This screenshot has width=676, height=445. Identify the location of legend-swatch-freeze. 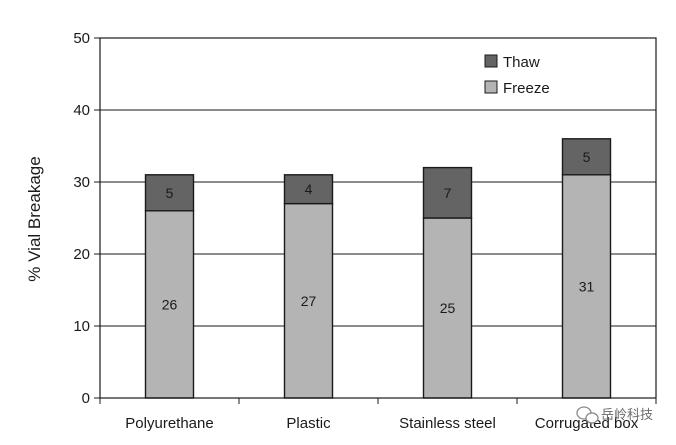
(491, 87).